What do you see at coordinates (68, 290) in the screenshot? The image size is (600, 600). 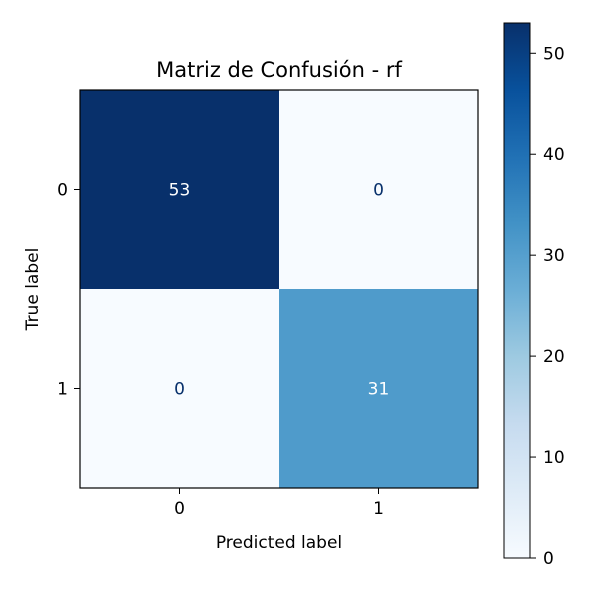 I see `y-axis-ticks: 01` at bounding box center [68, 290].